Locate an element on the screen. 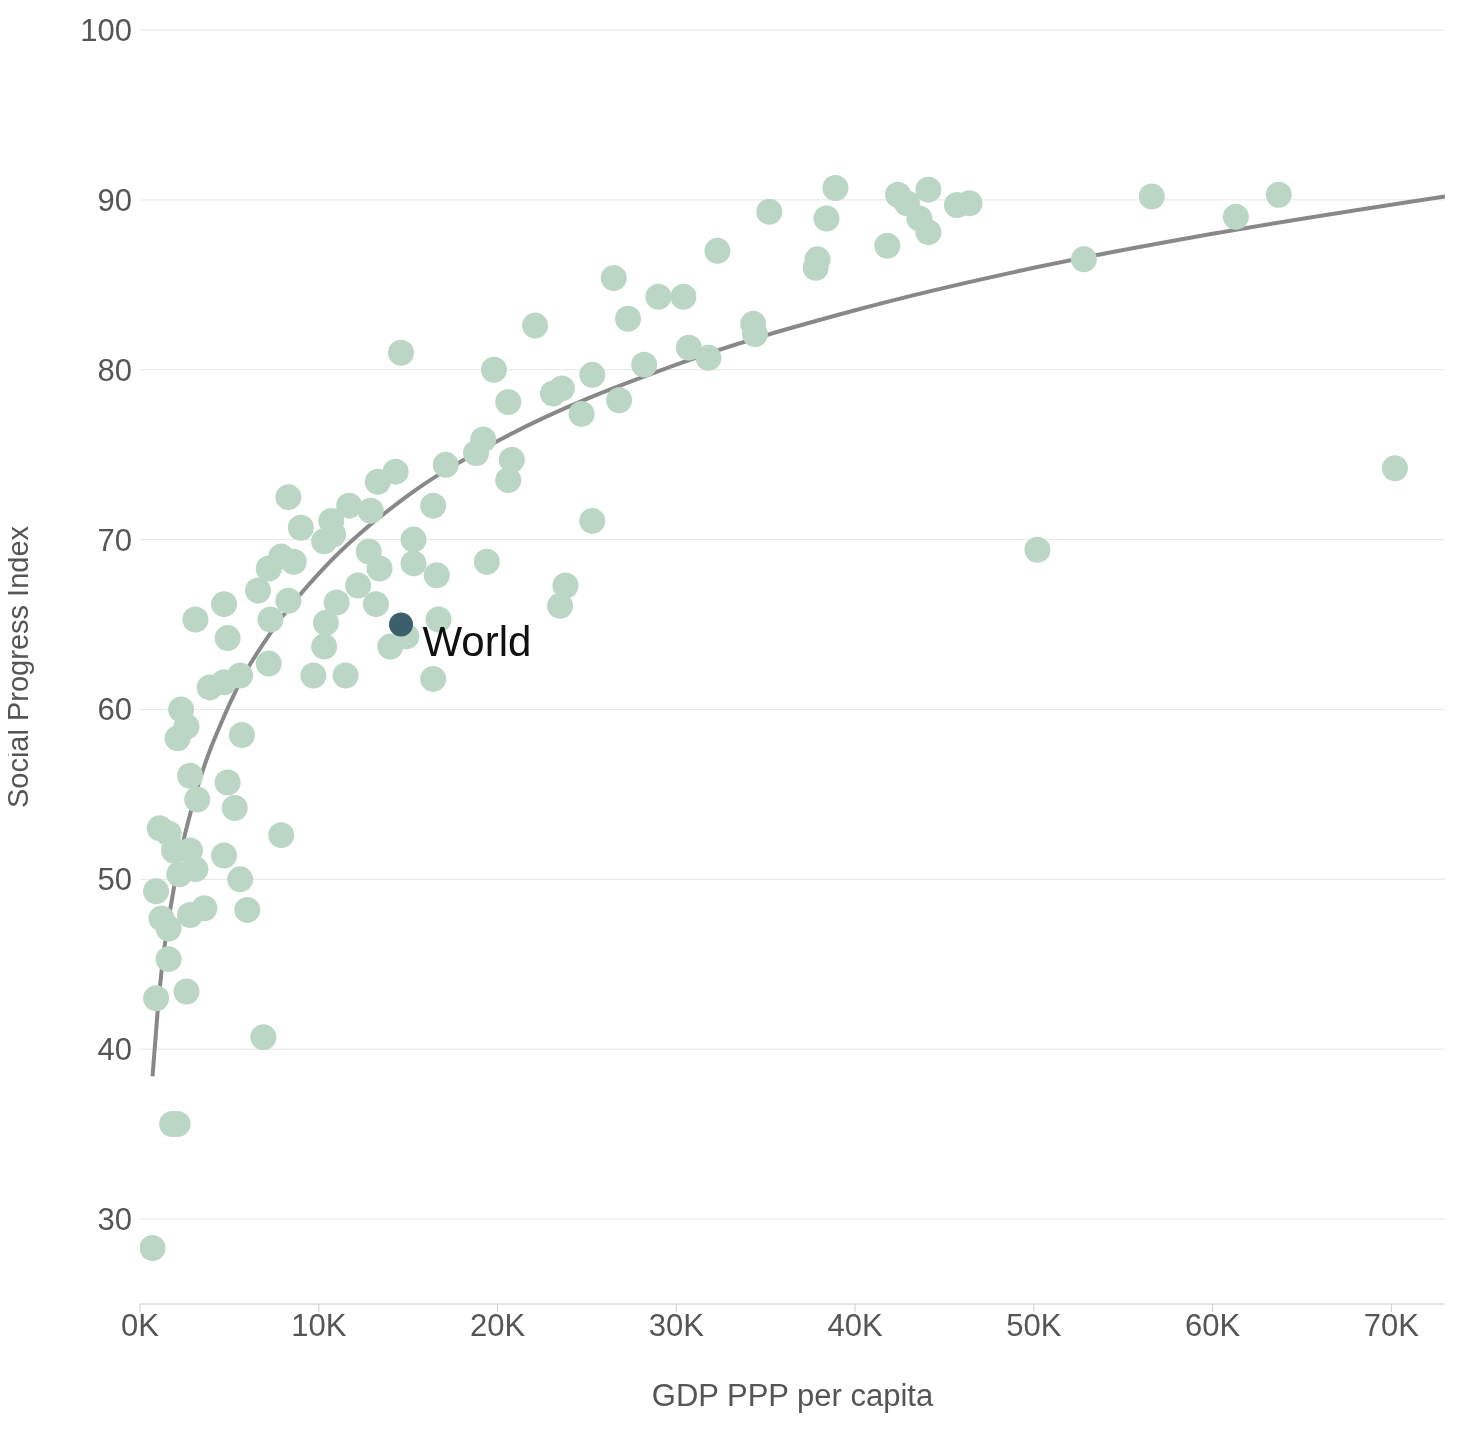 The image size is (1461, 1432). x-tick-label: 30K is located at coordinates (676, 1326).